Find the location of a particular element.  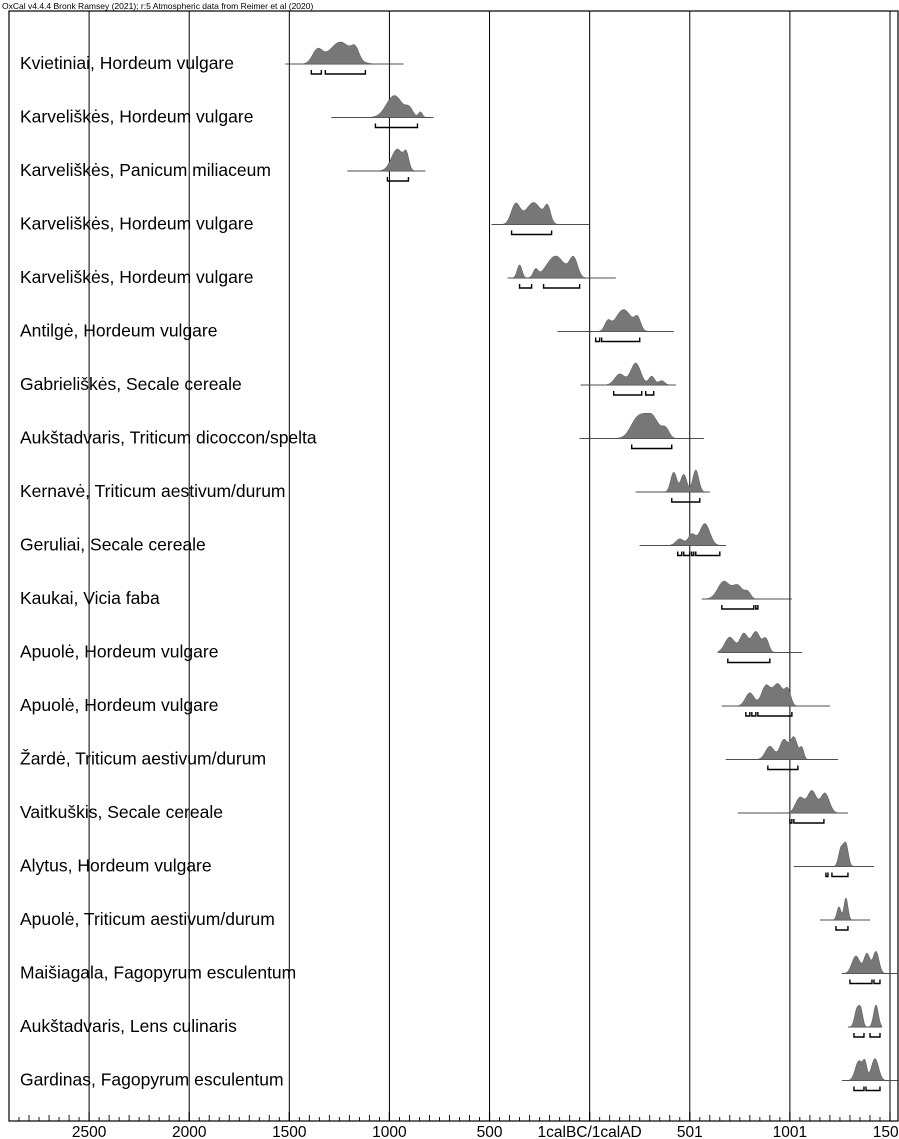

sample-row-18: Aukštadvaris, Lens culinaris is located at coordinates (451, 1021).